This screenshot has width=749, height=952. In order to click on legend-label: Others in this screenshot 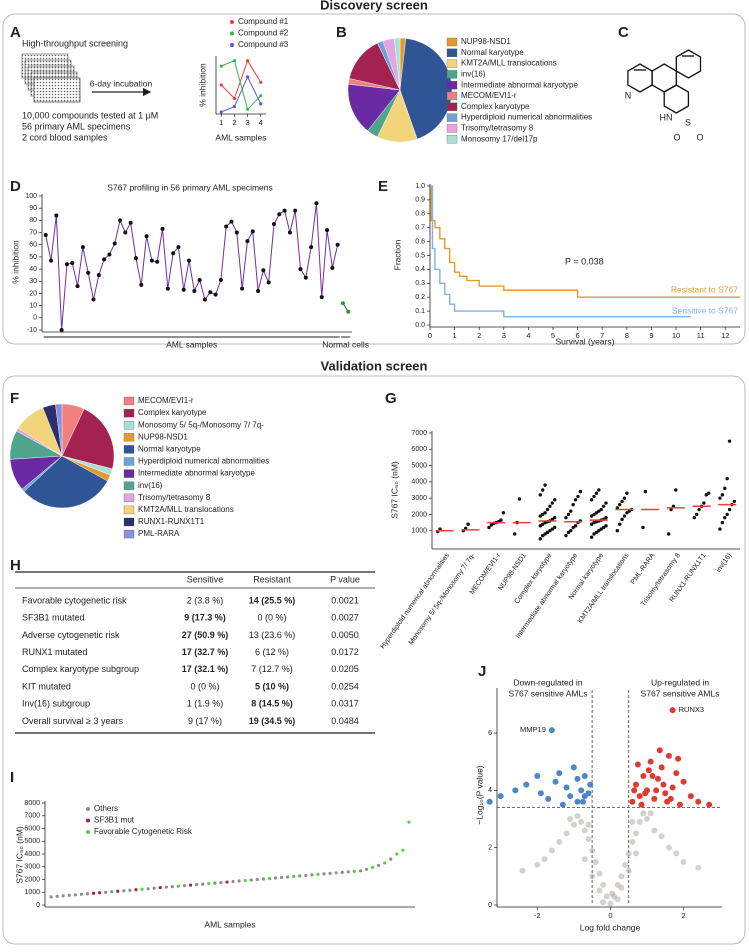, I will do `click(106, 808)`.